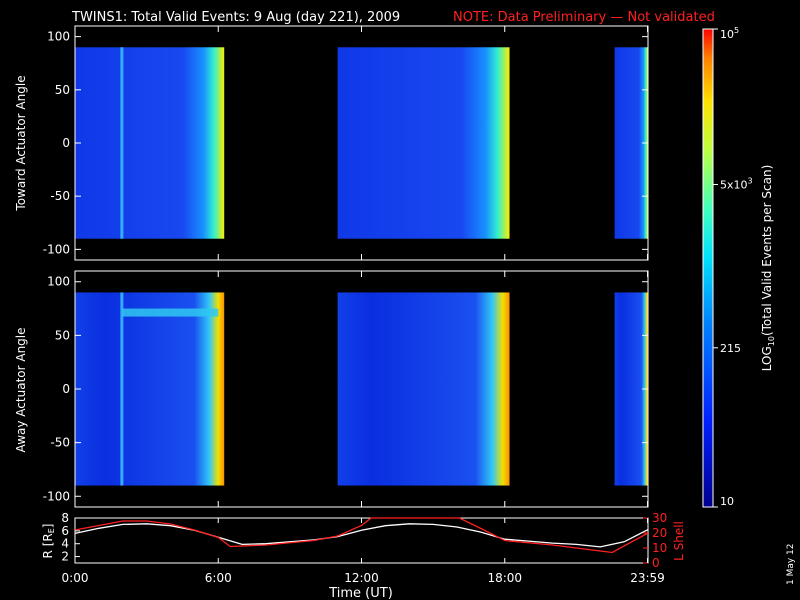 This screenshot has width=800, height=600. What do you see at coordinates (768, 268) in the screenshot?
I see `colorbar-label: LOG10(Total Valid Events per Scan)` at bounding box center [768, 268].